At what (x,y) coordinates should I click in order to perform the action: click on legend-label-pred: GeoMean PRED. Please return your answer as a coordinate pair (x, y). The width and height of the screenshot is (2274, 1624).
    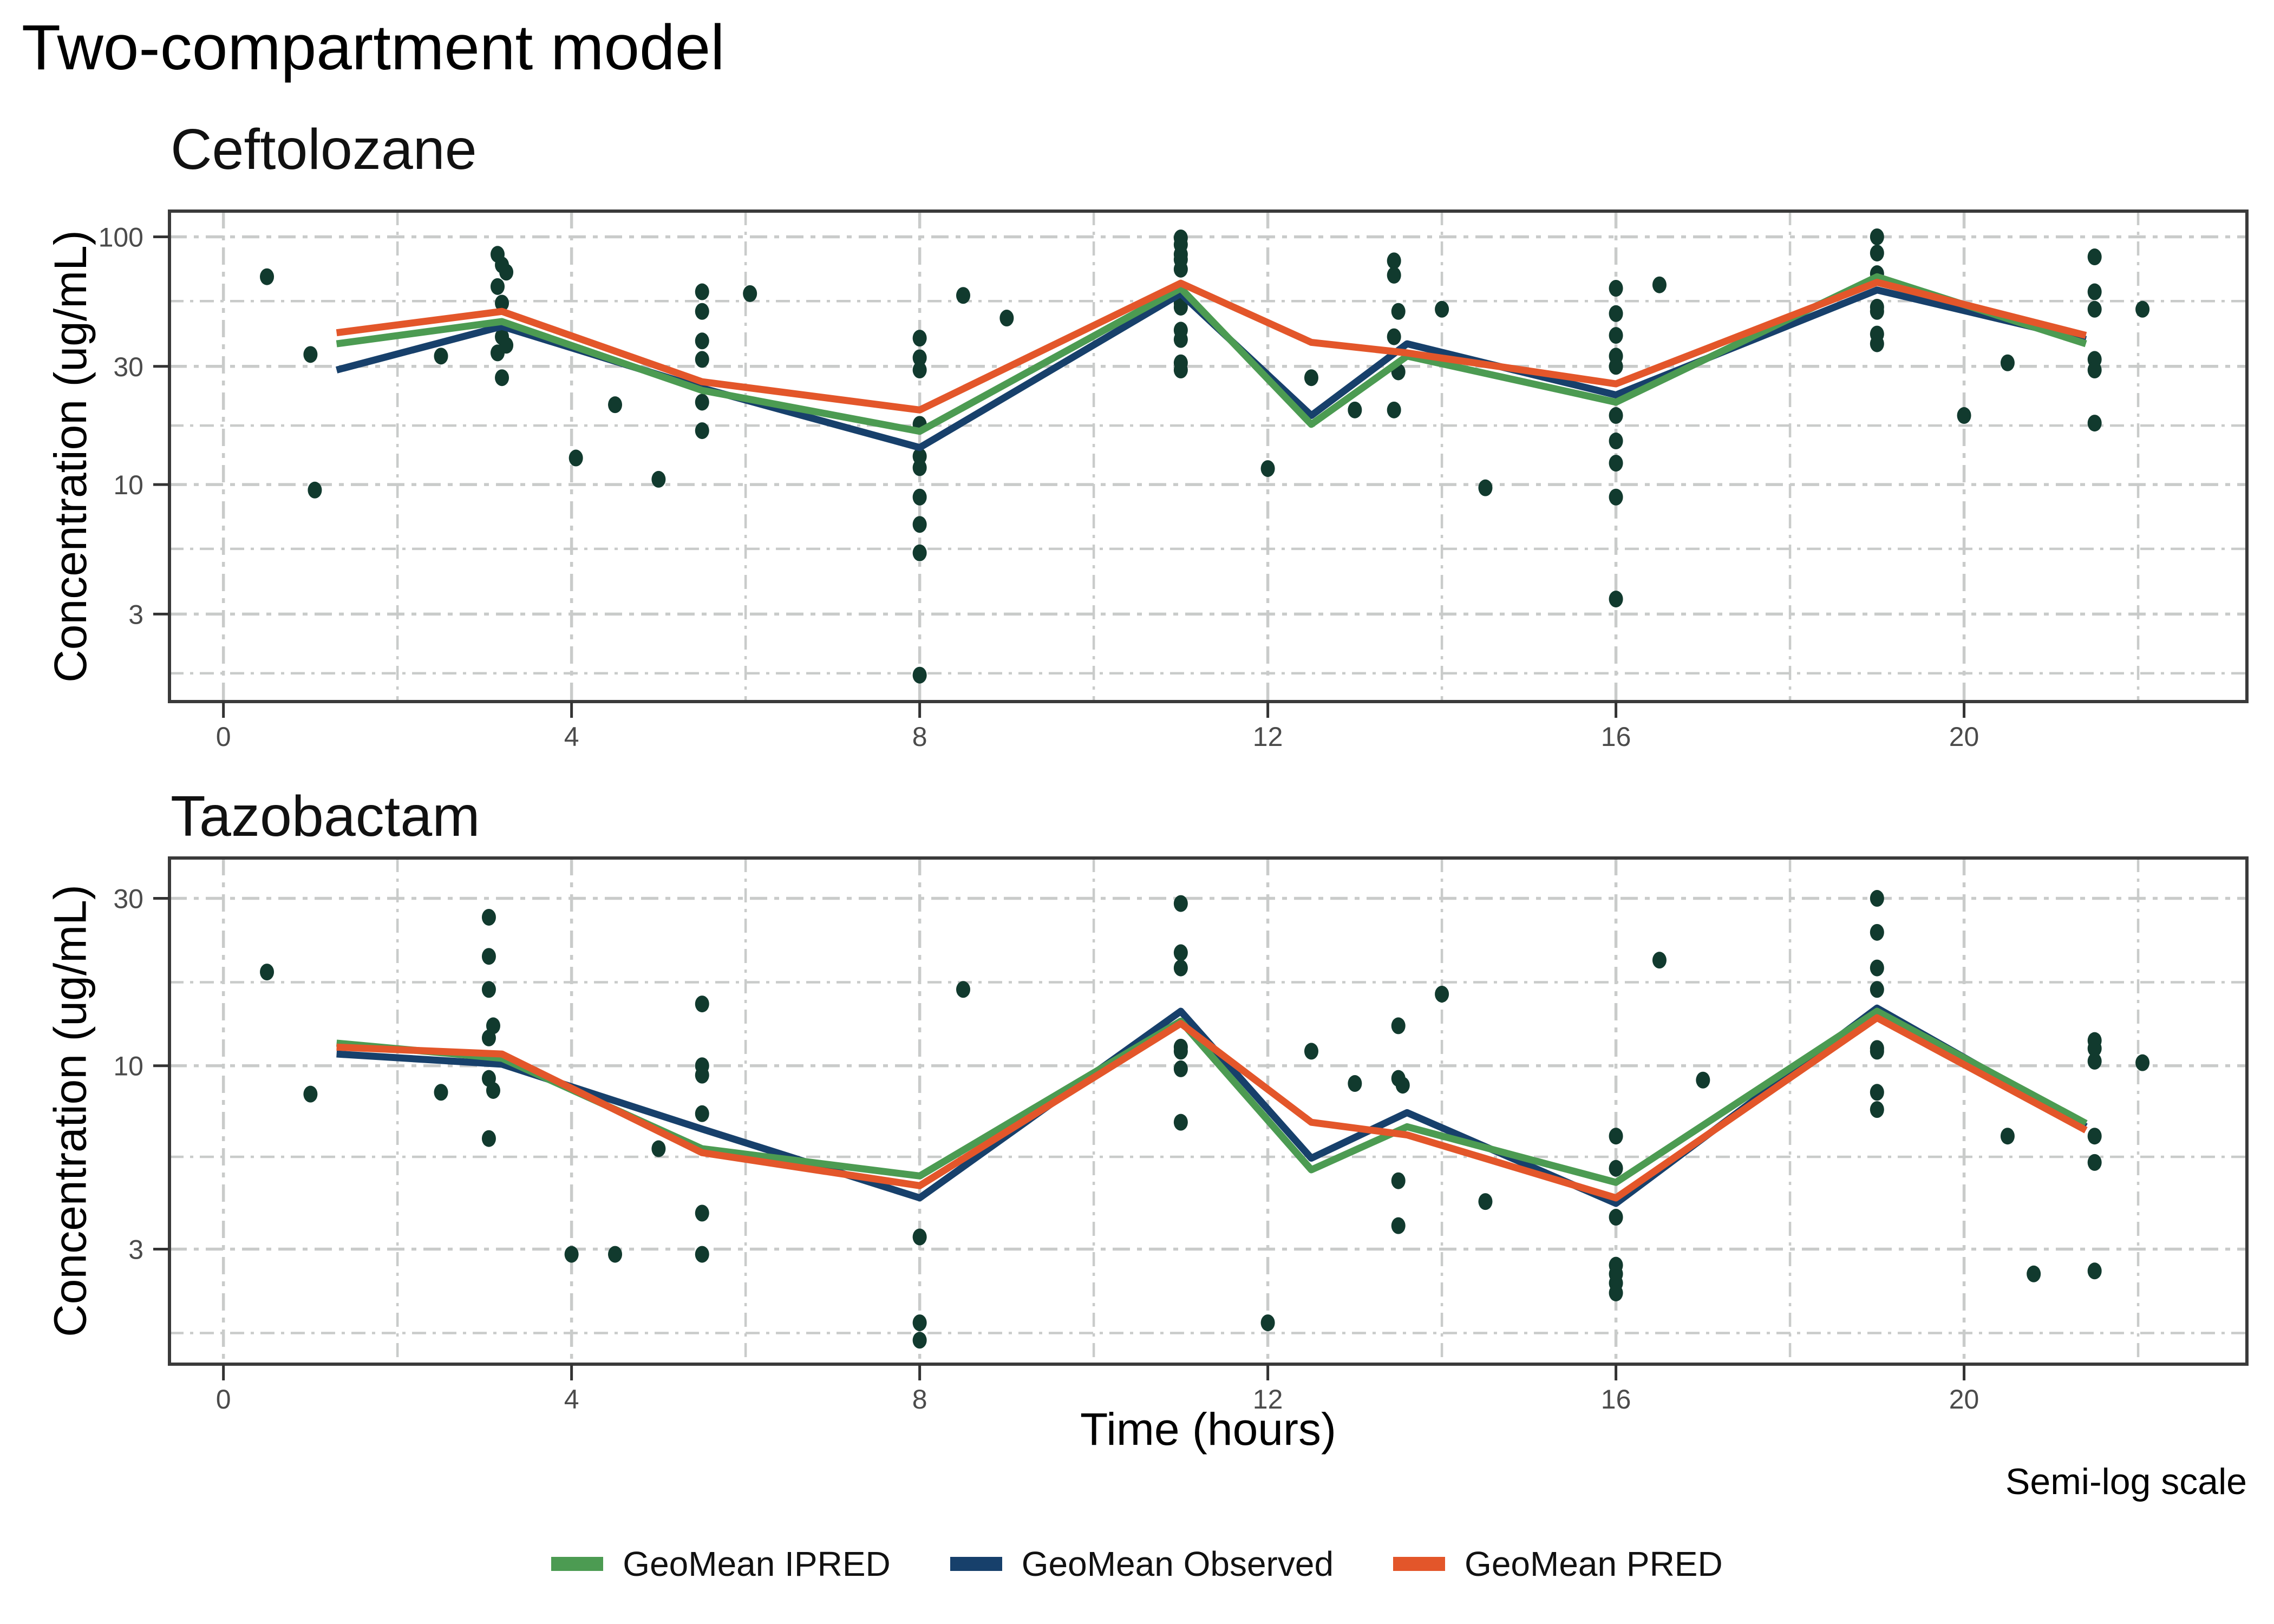
    Looking at the image, I should click on (1594, 1563).